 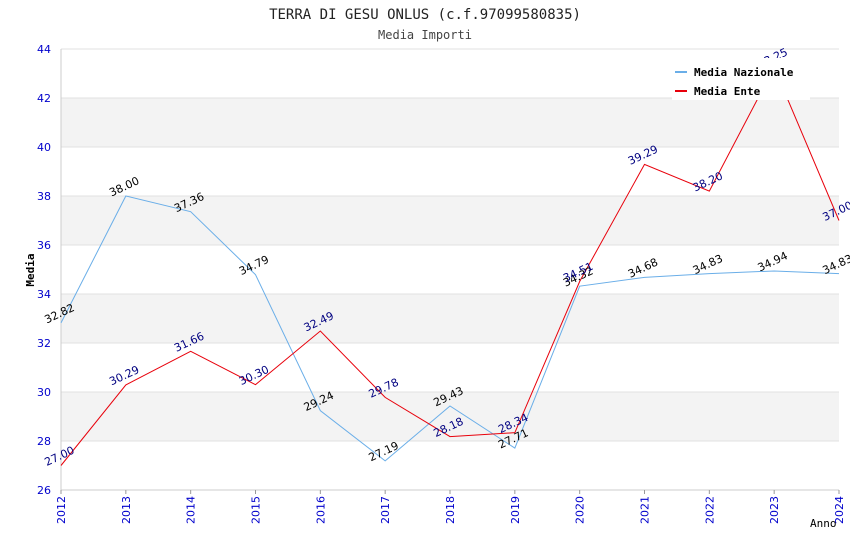 I want to click on legend: Media Nazionale Media Ente, so click(x=741, y=79).